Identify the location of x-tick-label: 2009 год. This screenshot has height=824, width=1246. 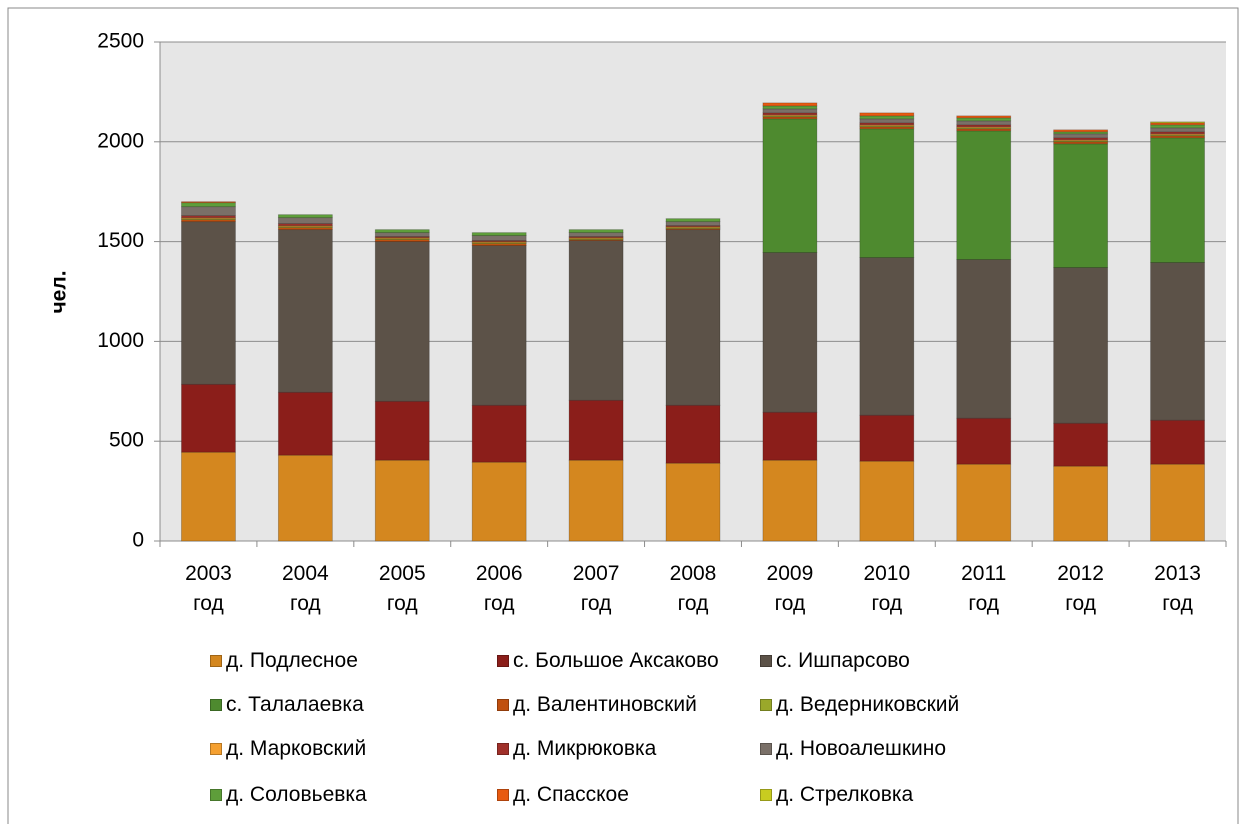
(790, 588).